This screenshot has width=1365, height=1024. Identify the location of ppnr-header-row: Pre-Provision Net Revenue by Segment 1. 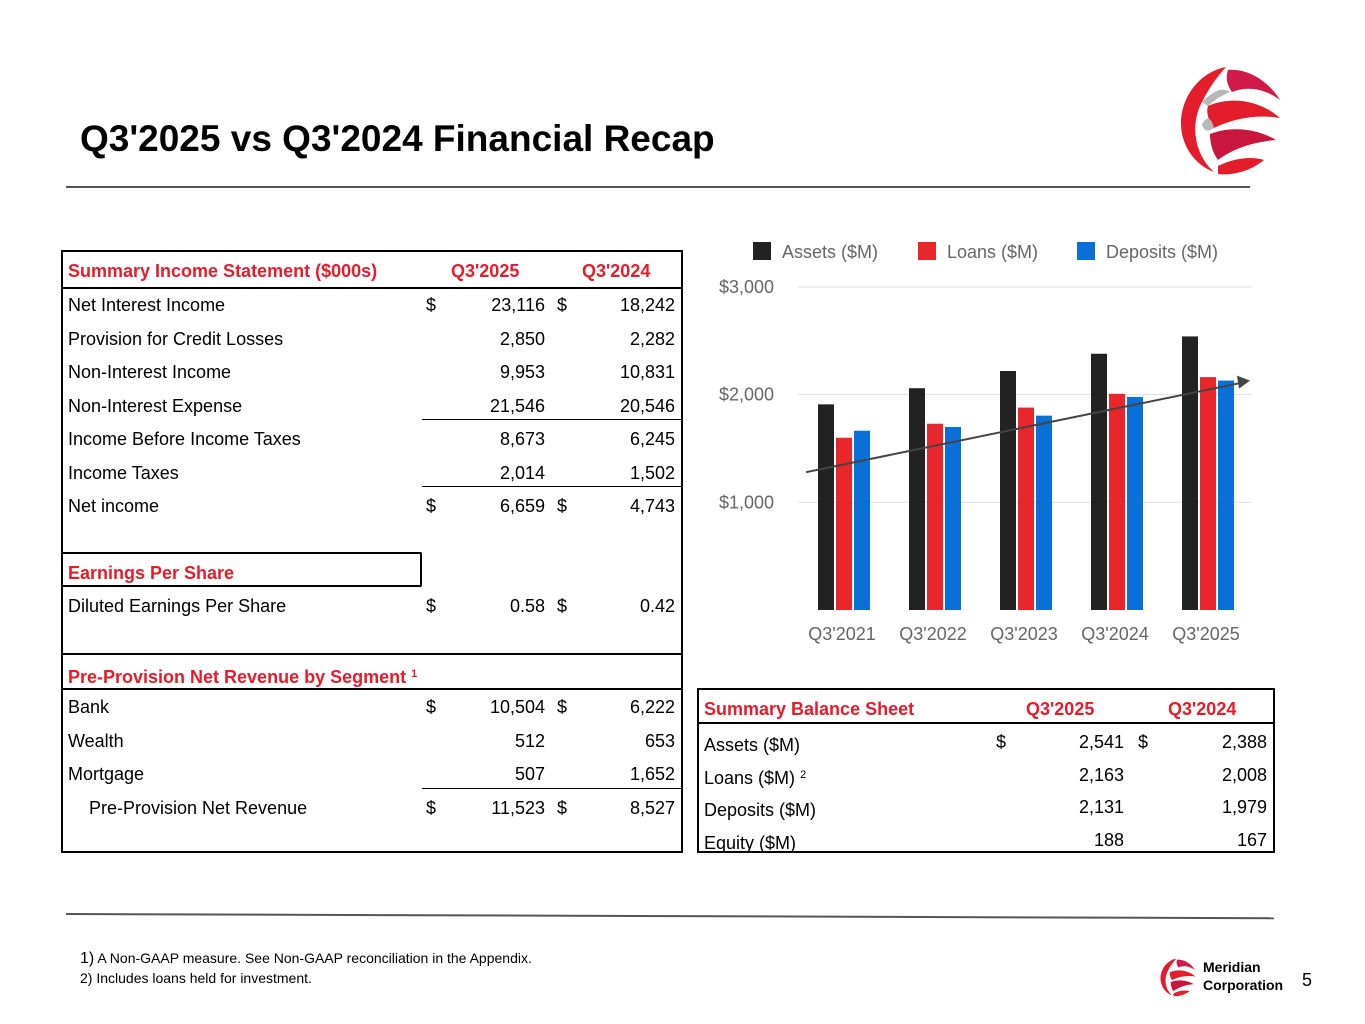
(372, 674).